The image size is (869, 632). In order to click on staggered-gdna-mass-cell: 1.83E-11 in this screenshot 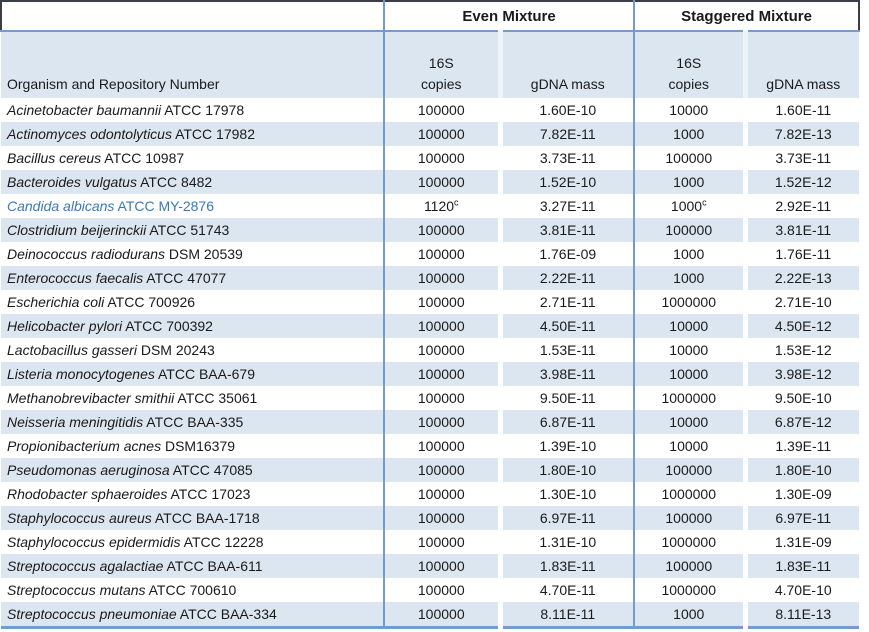, I will do `click(800, 566)`.